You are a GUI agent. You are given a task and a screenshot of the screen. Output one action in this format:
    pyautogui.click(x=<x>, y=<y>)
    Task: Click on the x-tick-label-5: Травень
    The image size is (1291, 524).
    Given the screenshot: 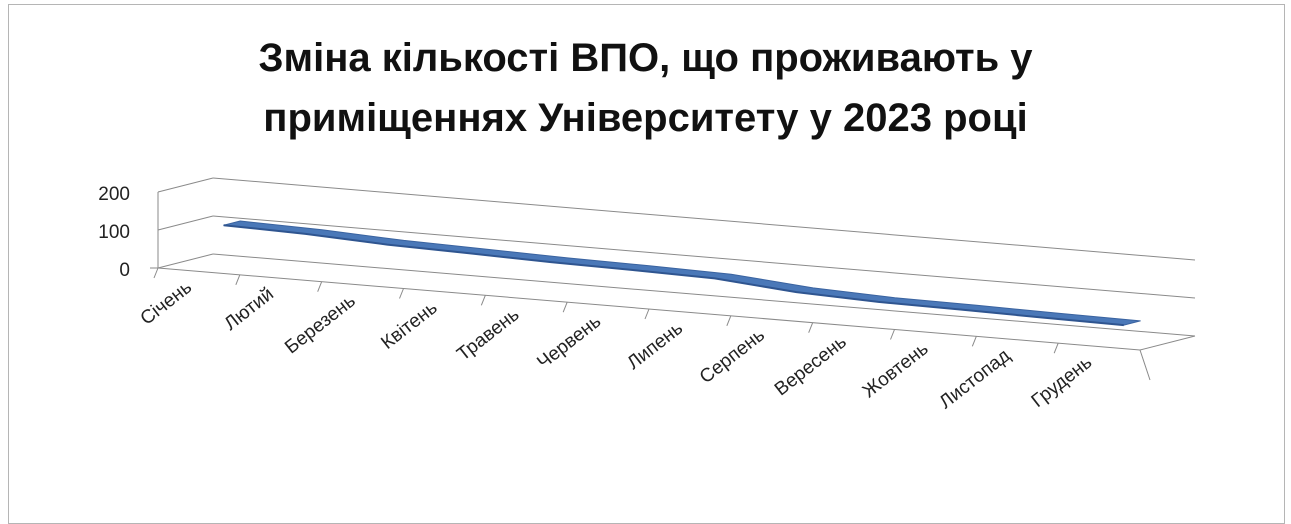 What is the action you would take?
    pyautogui.click(x=488, y=334)
    